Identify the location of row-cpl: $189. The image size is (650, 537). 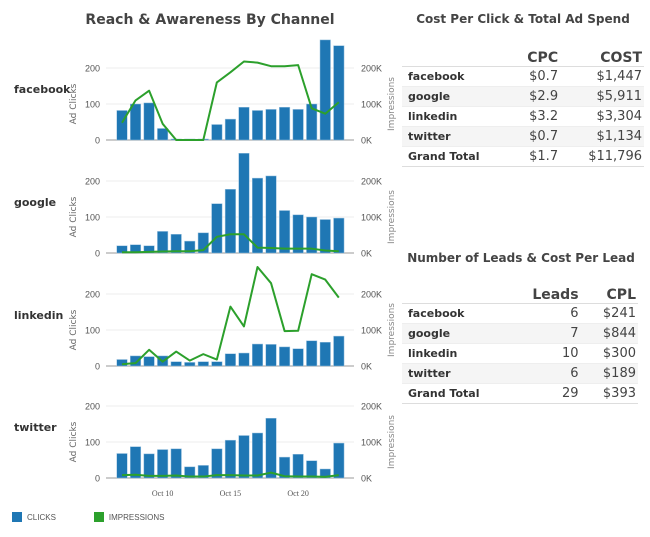
(609, 373).